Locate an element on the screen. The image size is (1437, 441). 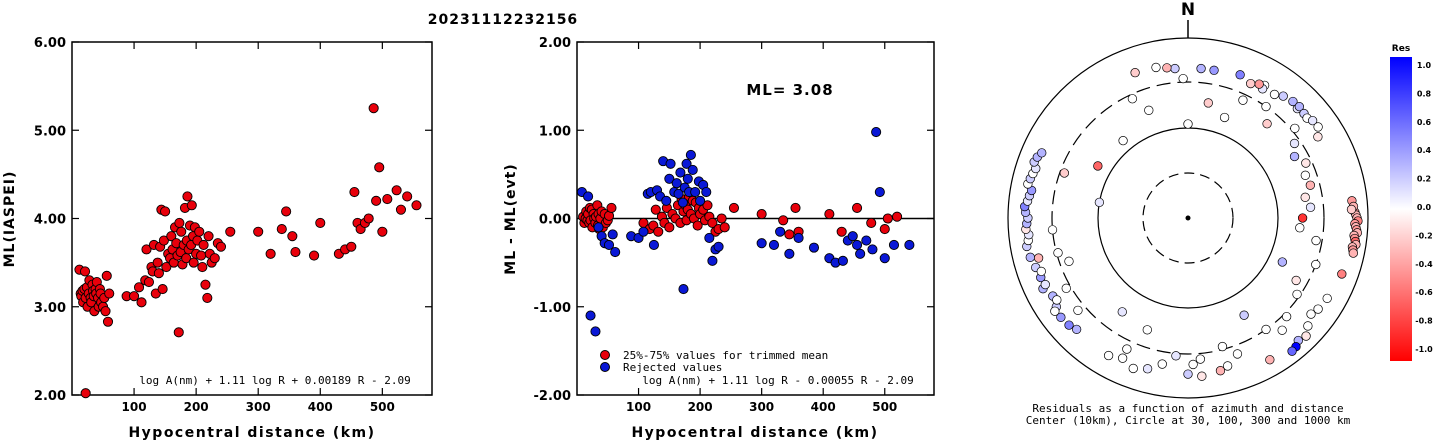
y-tick-label: 3.00 is located at coordinates (50, 308).